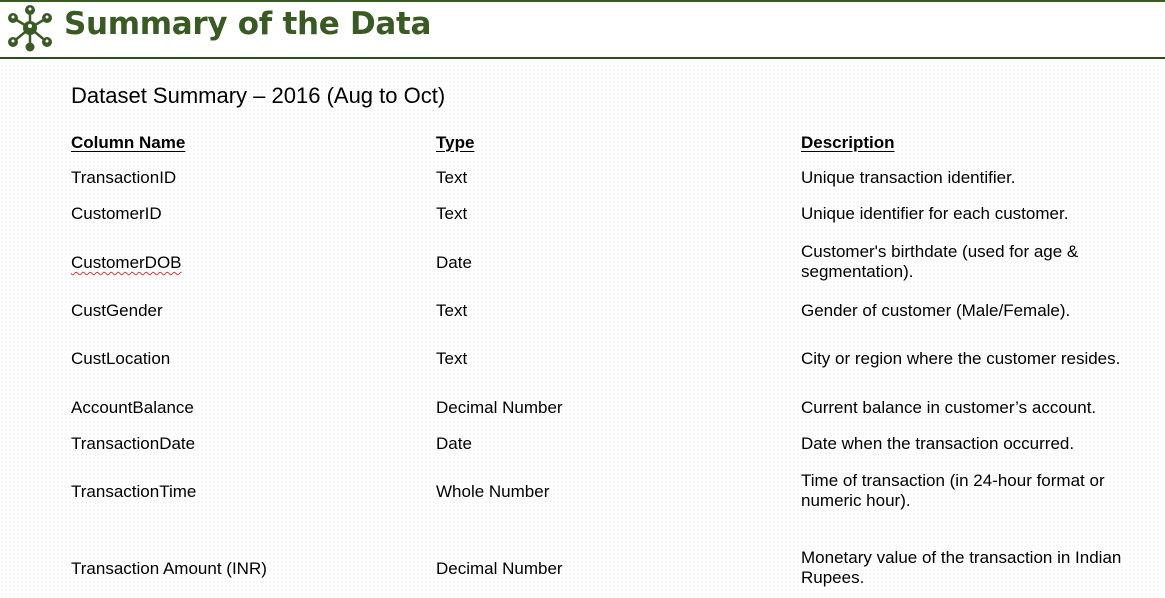  I want to click on cell-column-name: CustomerDOB, so click(126, 262).